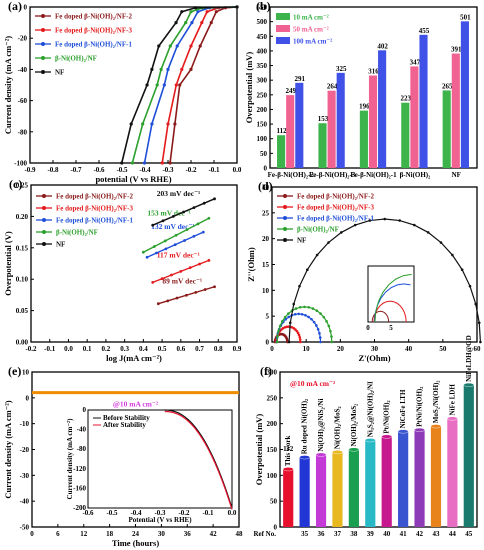  I want to click on inset-x-tick-label: -0.5, so click(112, 513).